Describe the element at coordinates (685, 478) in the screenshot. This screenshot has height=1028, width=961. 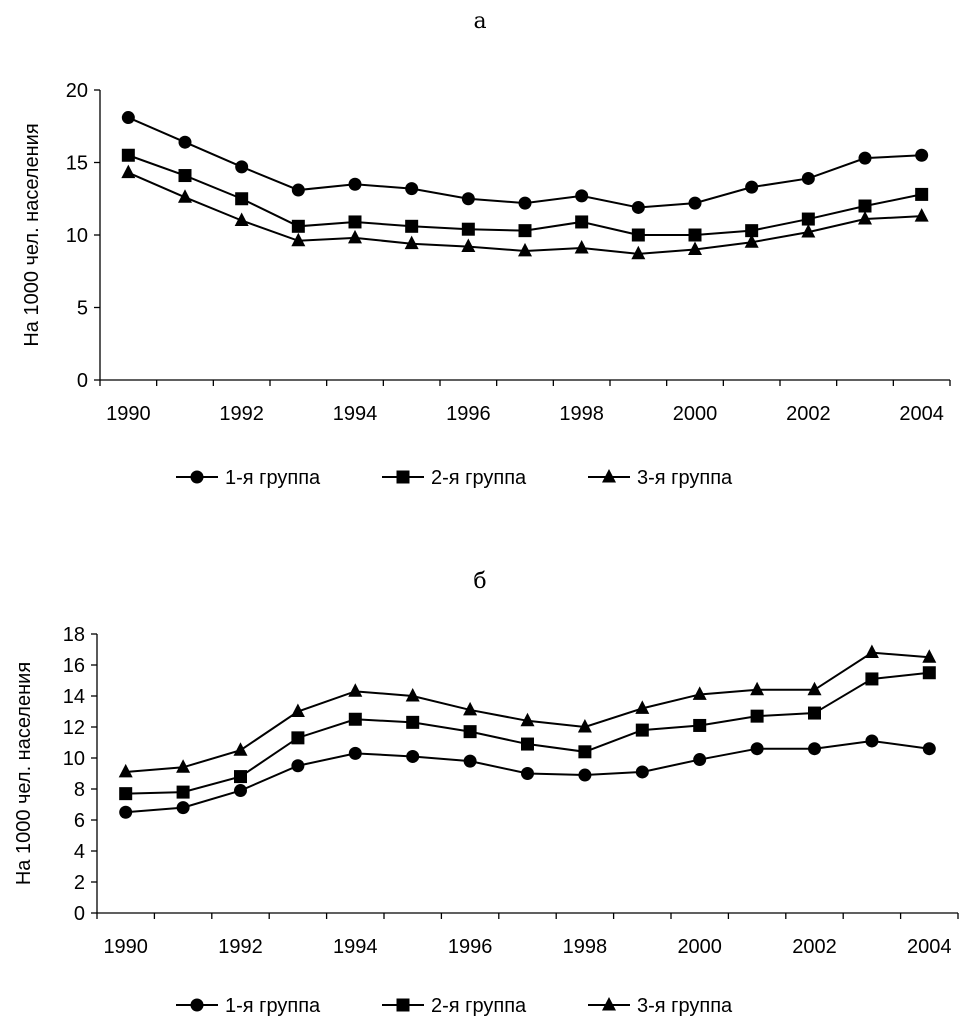
I see `legend-label: 3-я группа` at that location.